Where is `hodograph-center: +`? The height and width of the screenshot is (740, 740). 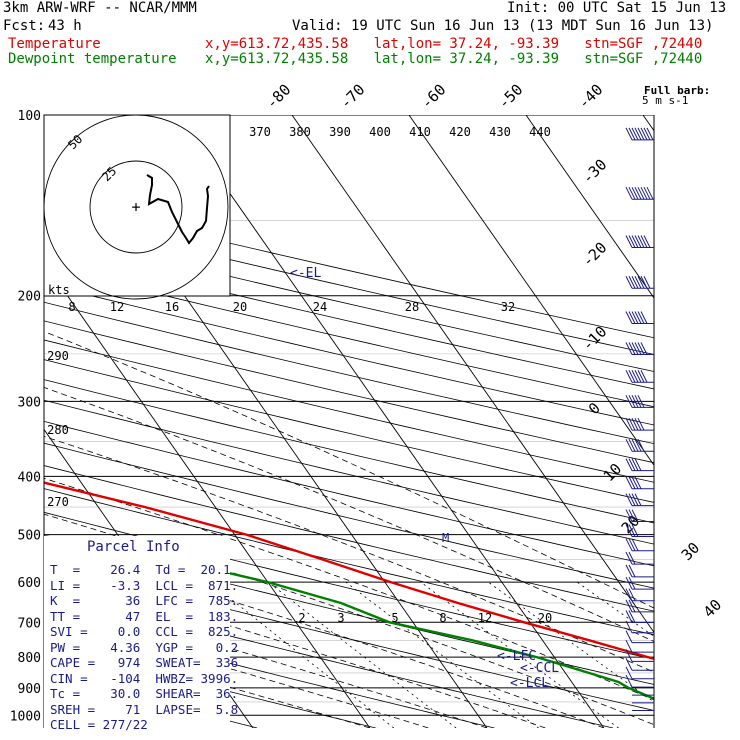
hodograph-center: + is located at coordinates (135, 207).